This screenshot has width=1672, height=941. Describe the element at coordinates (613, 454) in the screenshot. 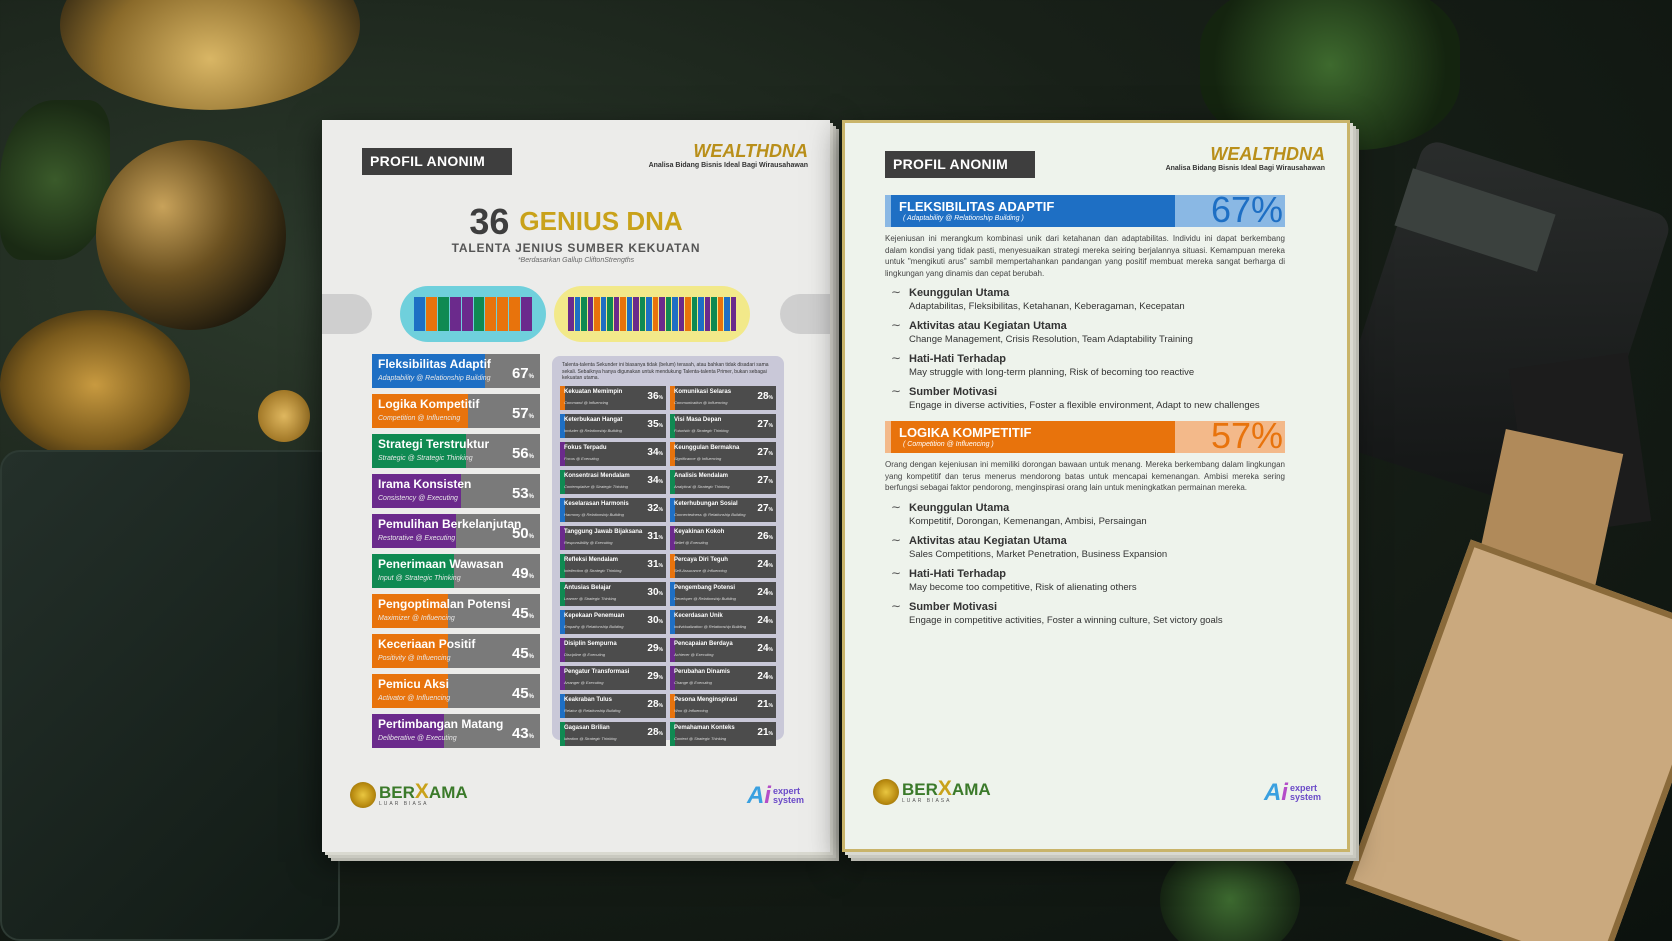

I see `secondary-talent-item: Fokus Terpadu Focus @ Executing 34%` at that location.